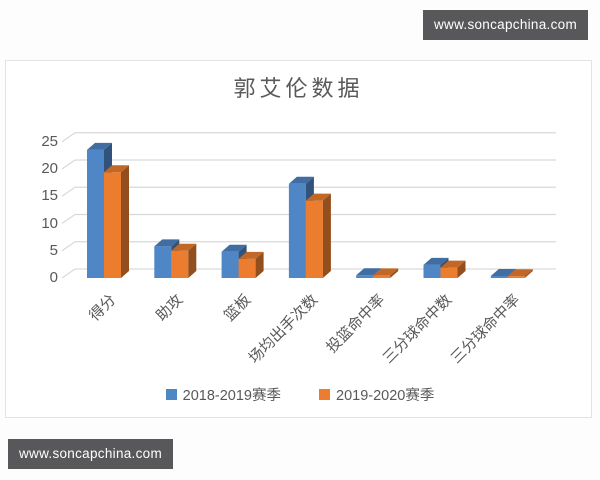 Image resolution: width=600 pixels, height=480 pixels. What do you see at coordinates (298, 88) in the screenshot?
I see `chart-title: 郭艾伦数据` at bounding box center [298, 88].